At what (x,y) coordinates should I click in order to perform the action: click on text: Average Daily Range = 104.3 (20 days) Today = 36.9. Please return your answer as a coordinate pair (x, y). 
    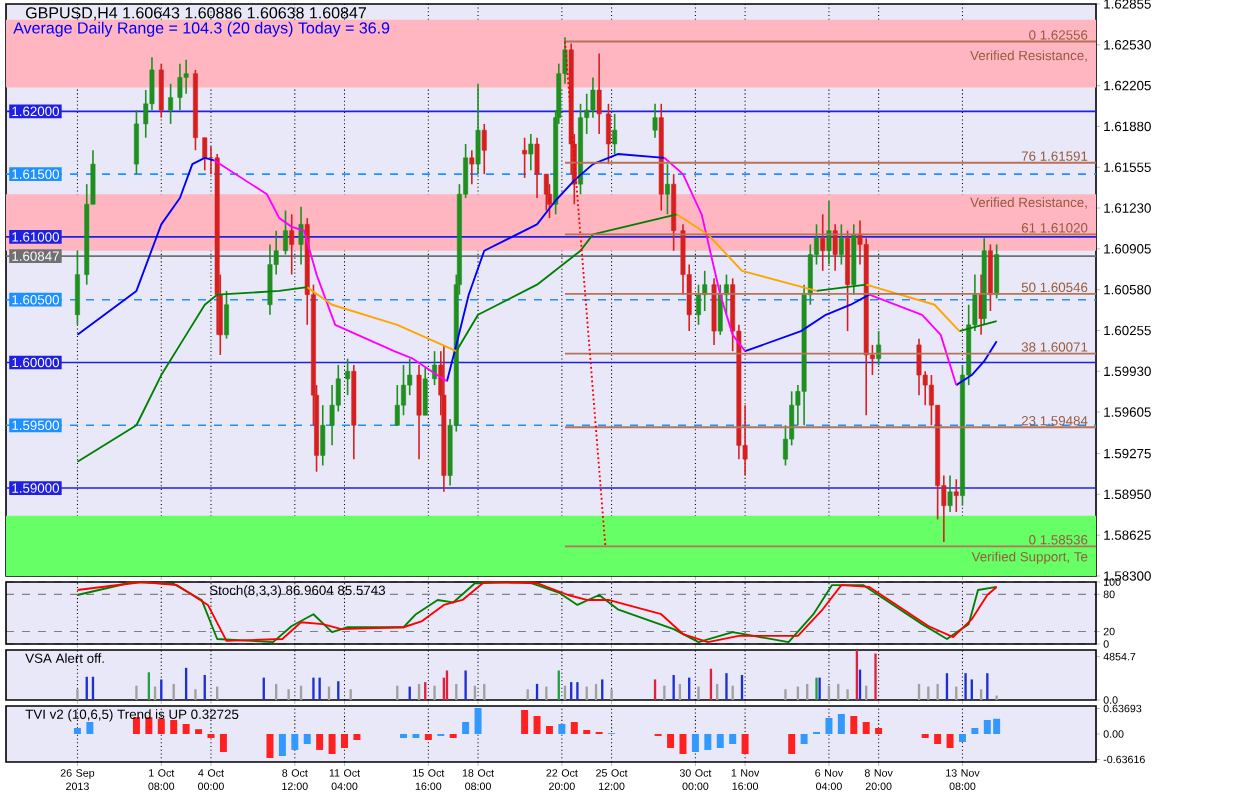
    Looking at the image, I should click on (201, 29).